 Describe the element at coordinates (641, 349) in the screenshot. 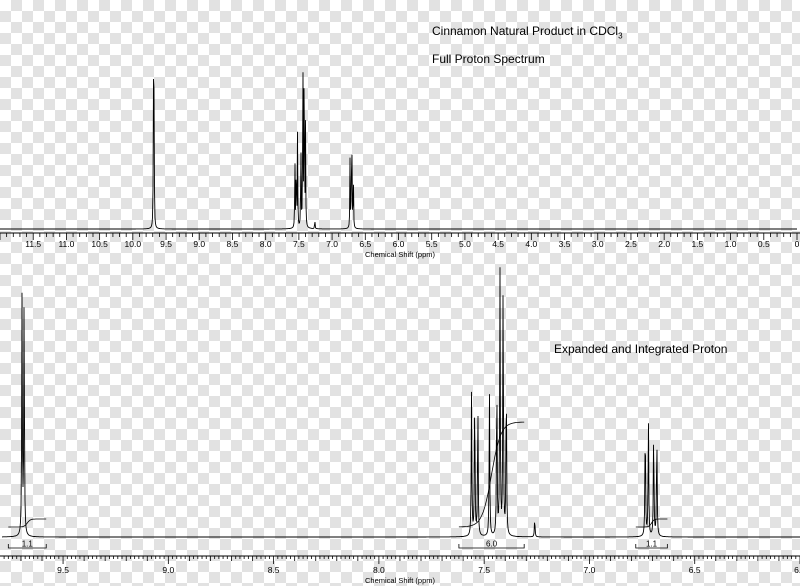

I see `expanded-spectrum-title: Expanded and Integrated Proton` at that location.